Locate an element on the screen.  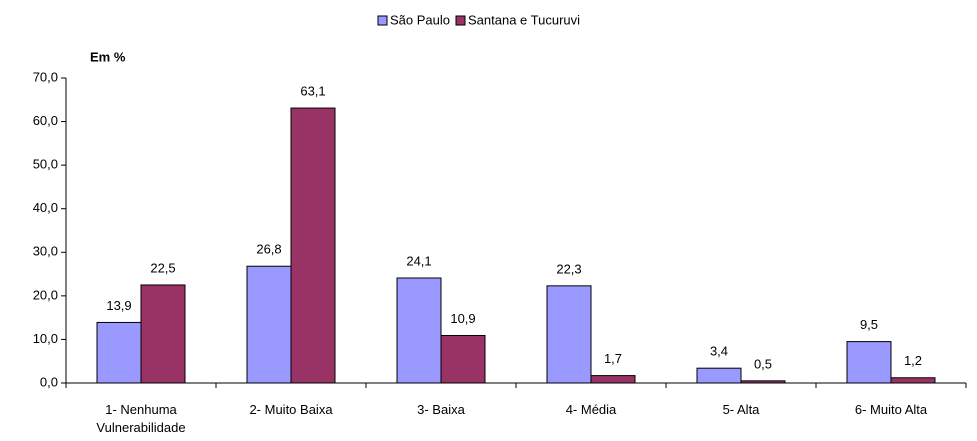
y-tick-label: 70,0 is located at coordinates (45, 76).